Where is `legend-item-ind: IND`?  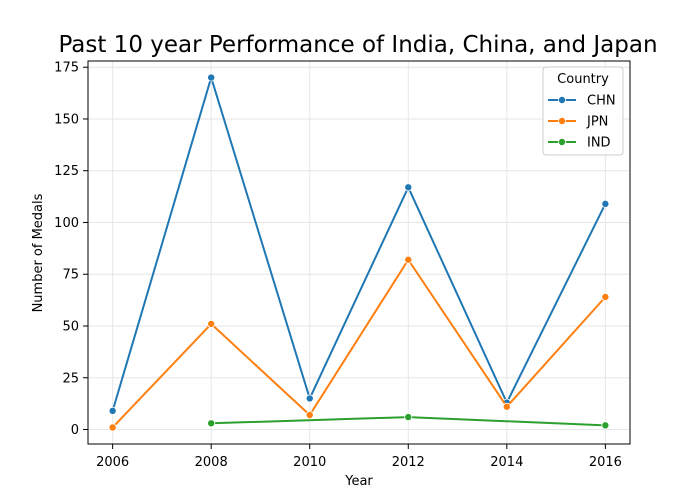 legend-item-ind: IND is located at coordinates (579, 143).